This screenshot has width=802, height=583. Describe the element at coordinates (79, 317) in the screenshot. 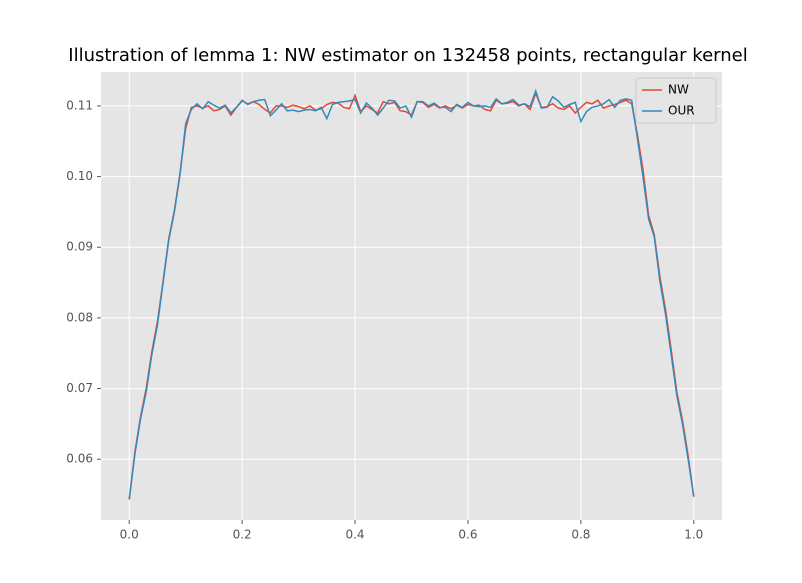

I see `y-tick-label: 0.08` at that location.